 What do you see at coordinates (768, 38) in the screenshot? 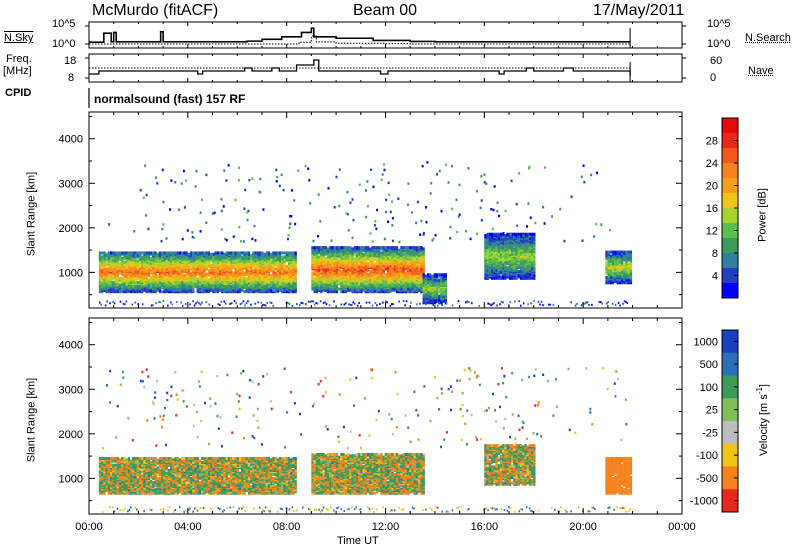
I see `nsearch-label: N.Search` at bounding box center [768, 38].